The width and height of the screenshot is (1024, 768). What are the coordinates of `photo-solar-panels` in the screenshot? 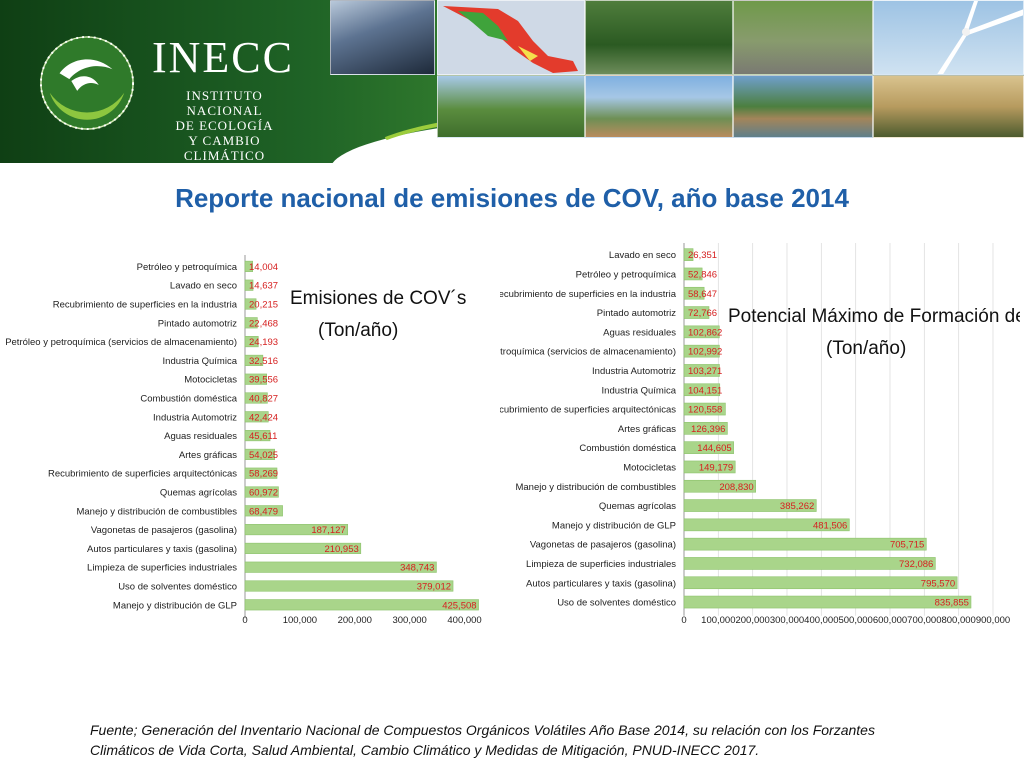 It's located at (382, 37).